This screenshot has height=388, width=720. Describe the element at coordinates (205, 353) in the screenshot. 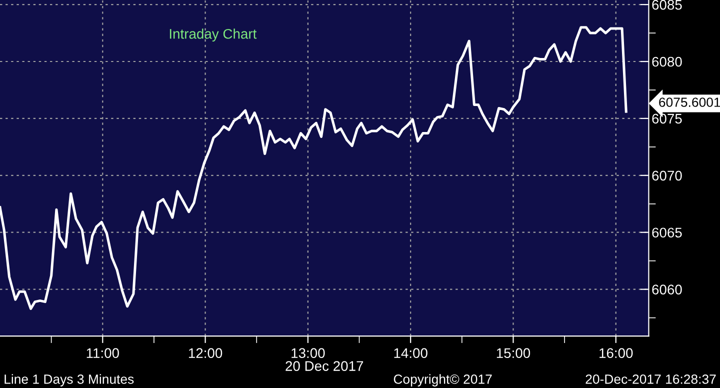

I see `x-tick-label: 12:00` at that location.